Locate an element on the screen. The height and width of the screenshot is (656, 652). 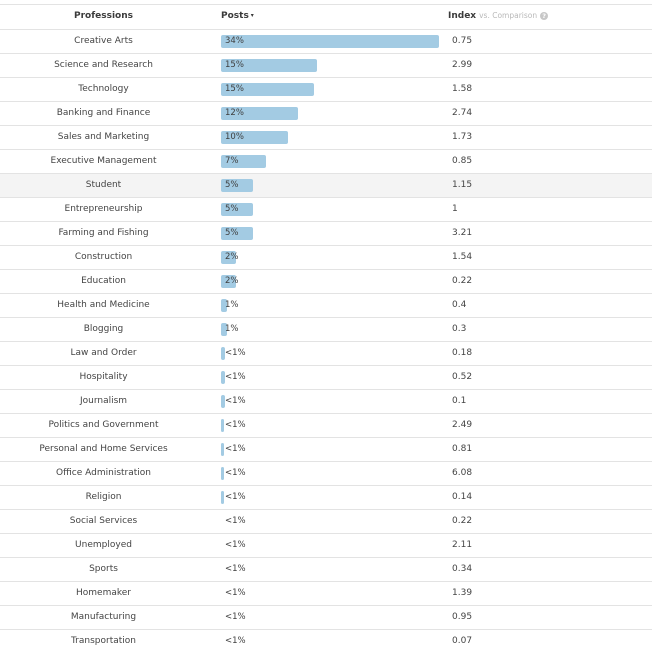
posts-bar-cell: 7% is located at coordinates (331, 161).